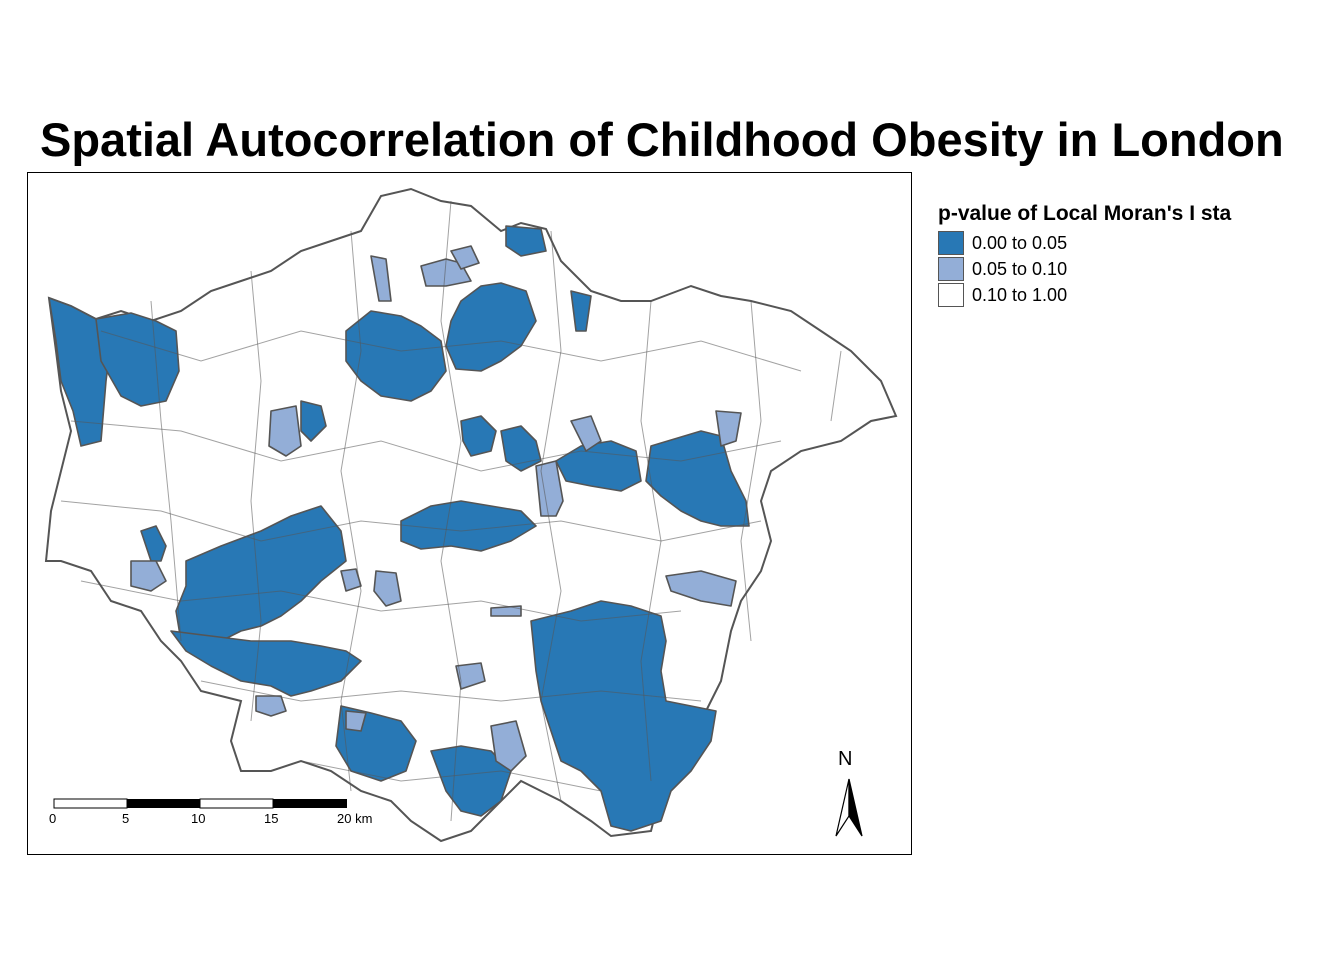 Image resolution: width=1344 pixels, height=960 pixels. I want to click on legend-title: p-value of Local Moran's I sta, so click(1085, 213).